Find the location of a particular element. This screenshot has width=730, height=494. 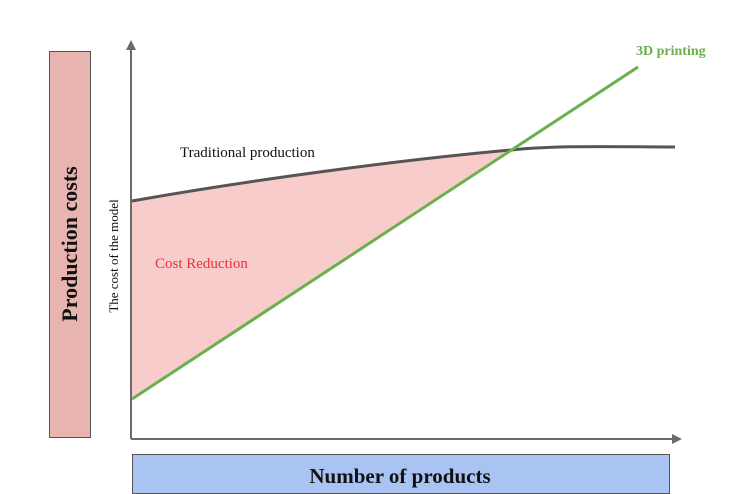

3d-printing-label: 3D printing is located at coordinates (671, 51).